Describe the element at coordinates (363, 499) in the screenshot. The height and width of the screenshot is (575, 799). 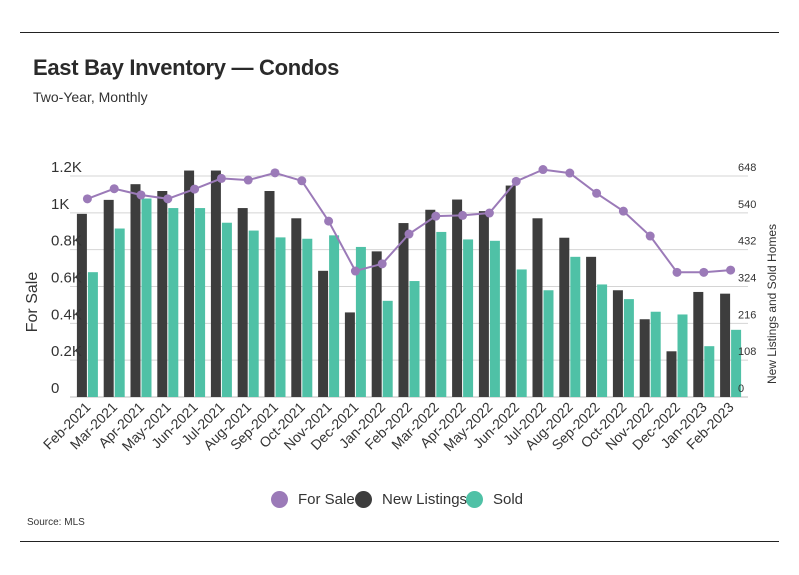
I see `new-listings-swatch-icon` at that location.